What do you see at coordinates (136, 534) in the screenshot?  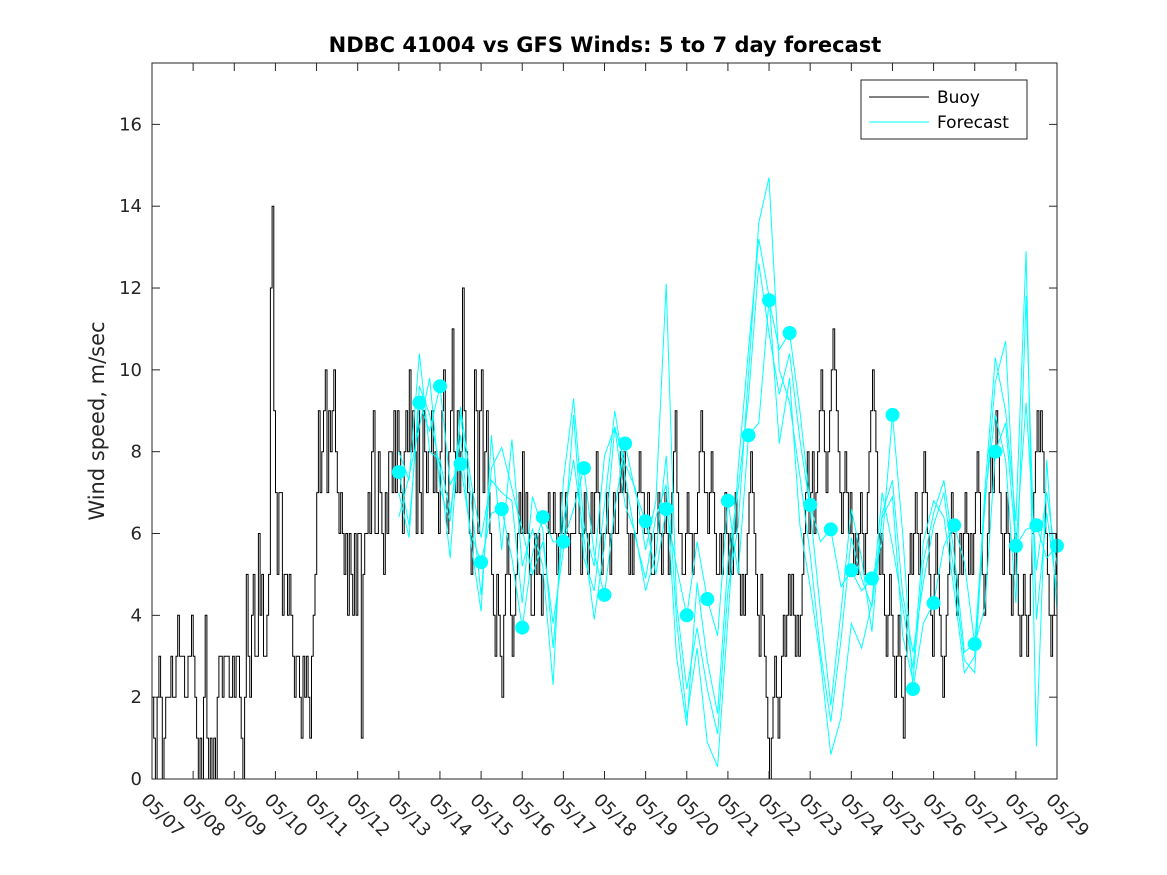 I see `y-tick-label: 6` at bounding box center [136, 534].